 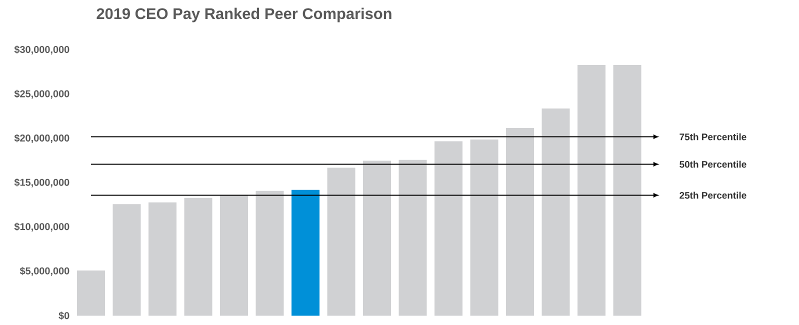 What do you see at coordinates (42, 50) in the screenshot?
I see `y-tick-label: $30,000,000` at bounding box center [42, 50].